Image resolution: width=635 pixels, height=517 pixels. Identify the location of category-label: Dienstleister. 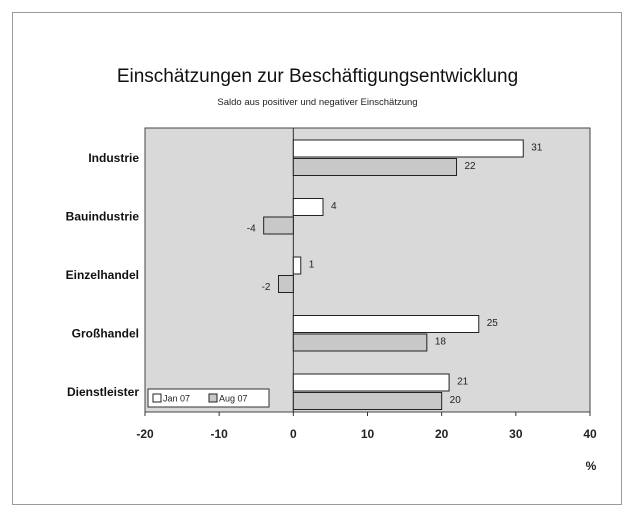
(103, 392).